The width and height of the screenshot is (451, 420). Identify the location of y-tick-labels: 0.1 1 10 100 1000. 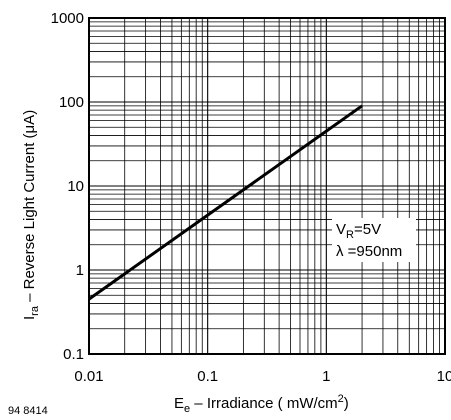
(67, 186).